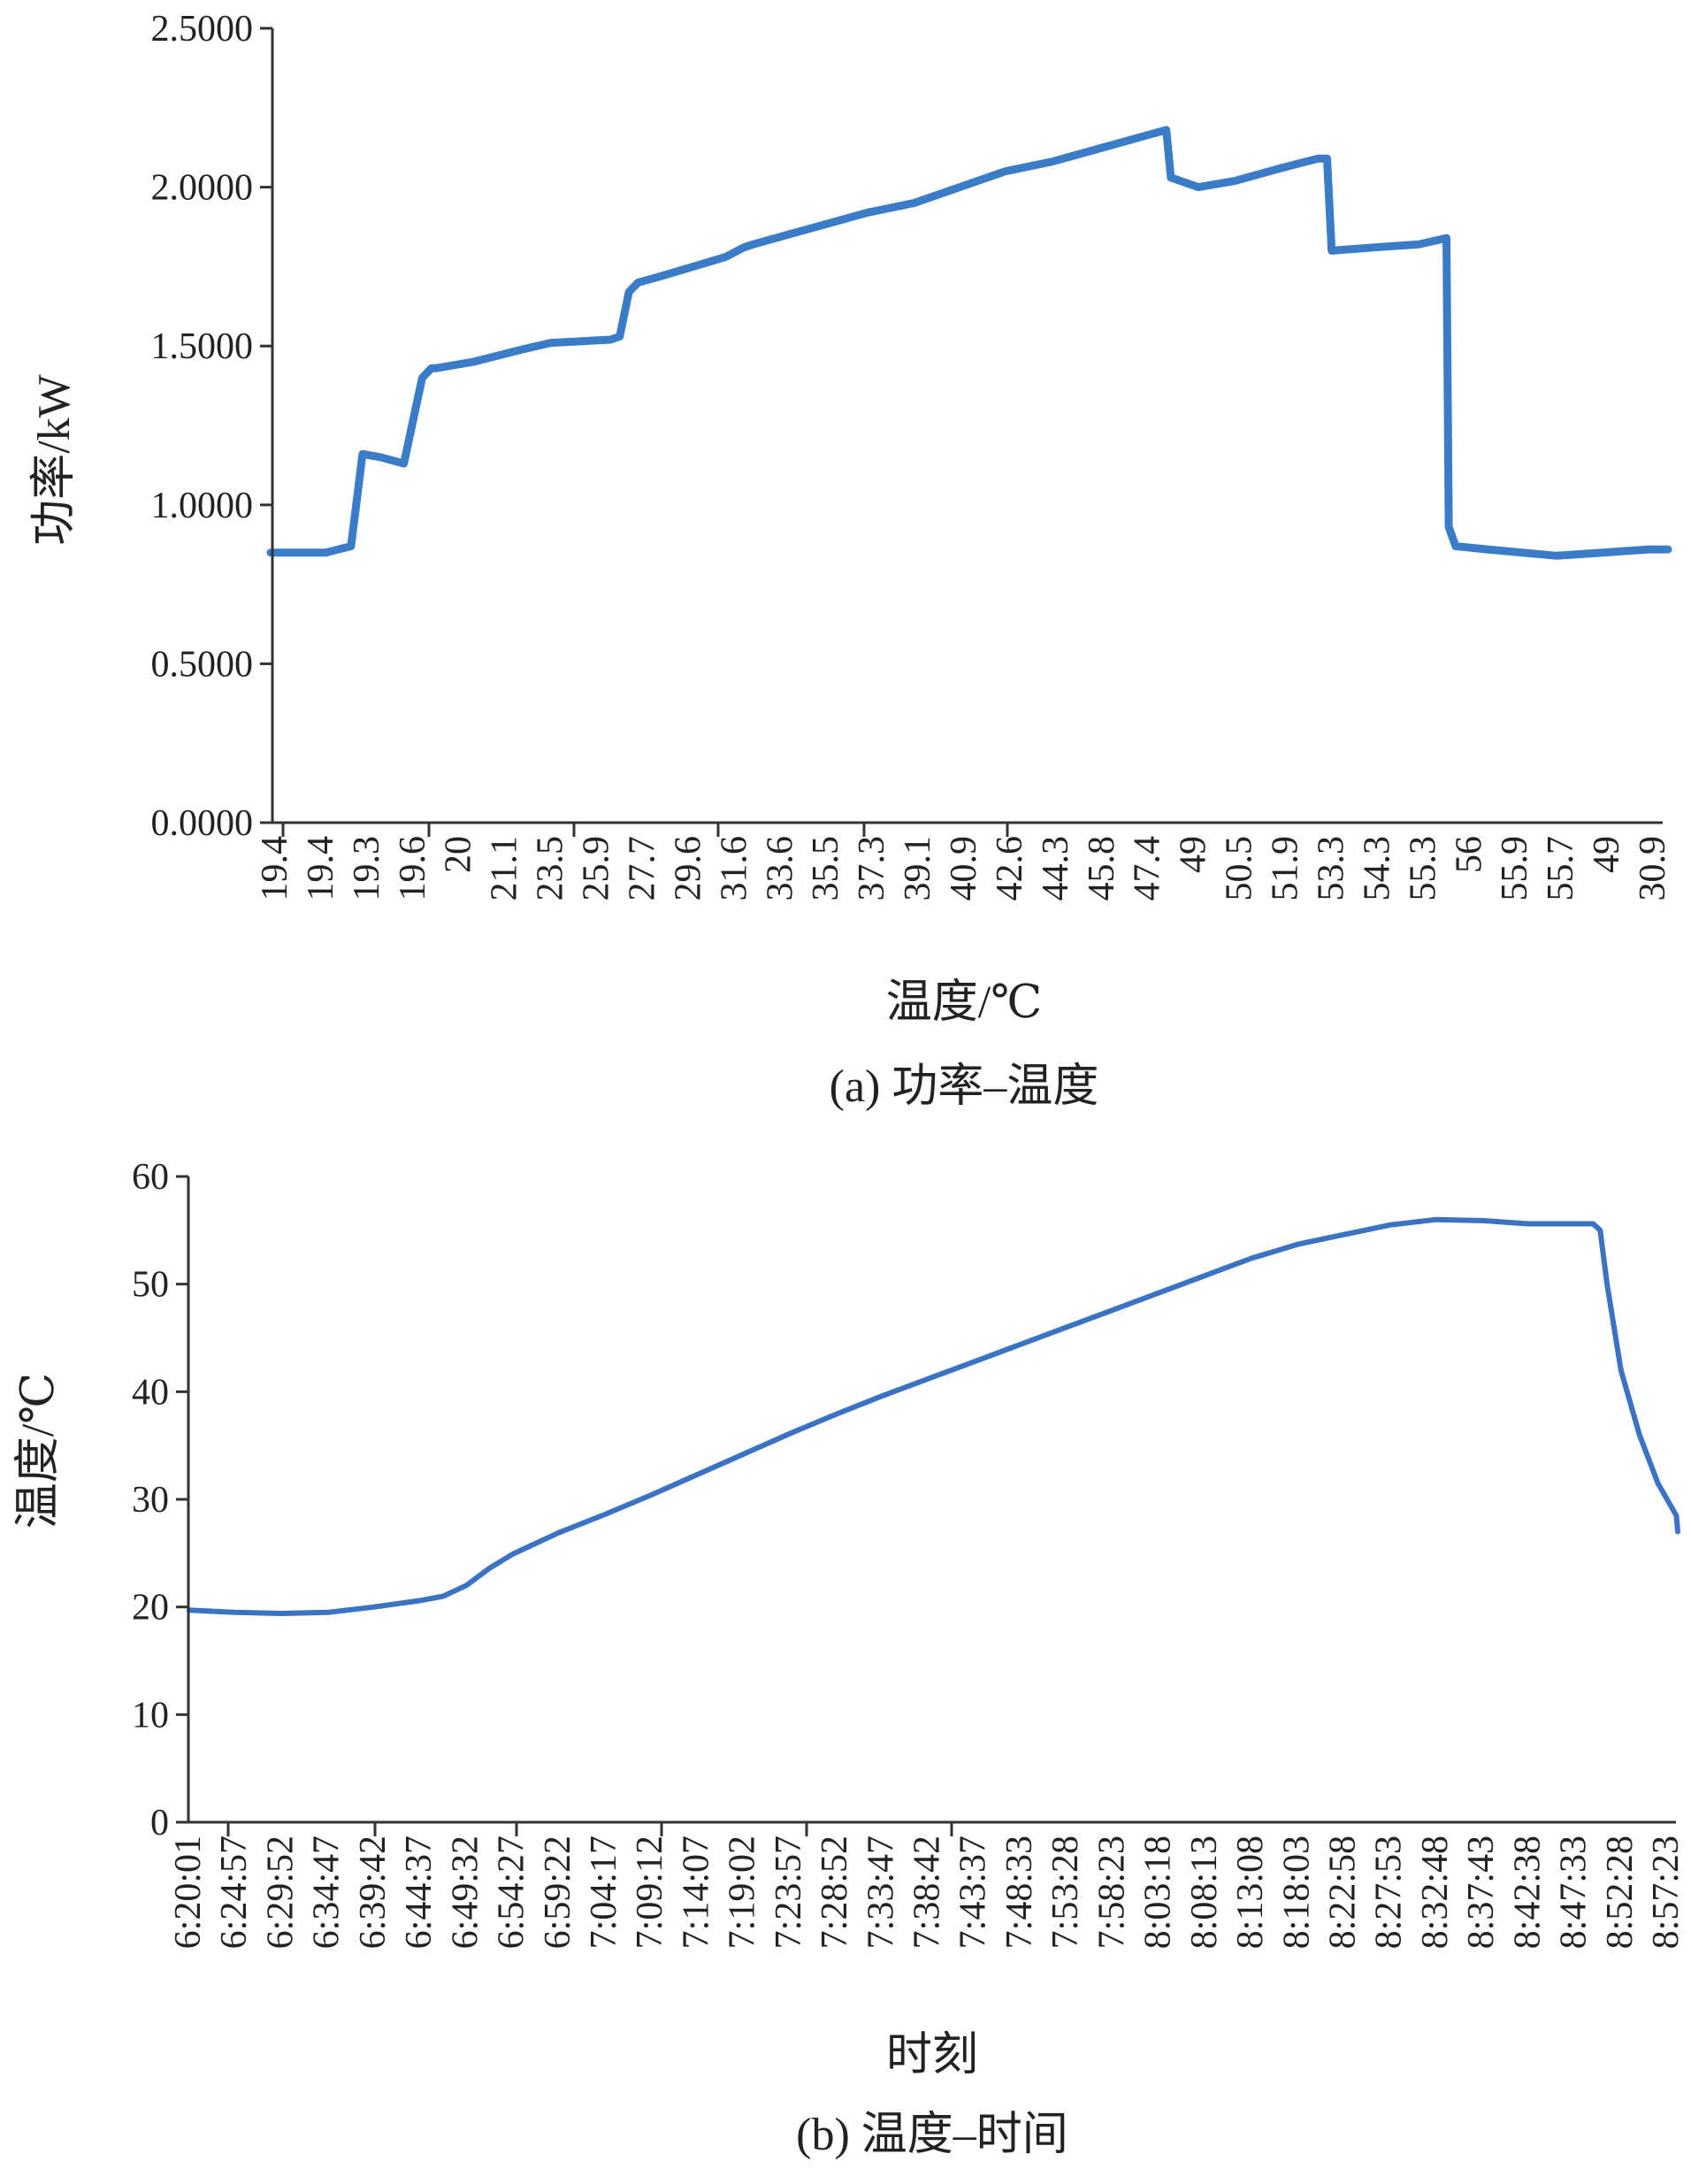 This screenshot has height=2184, width=1691. I want to click on x-tick-label: 21.1, so click(505, 868).